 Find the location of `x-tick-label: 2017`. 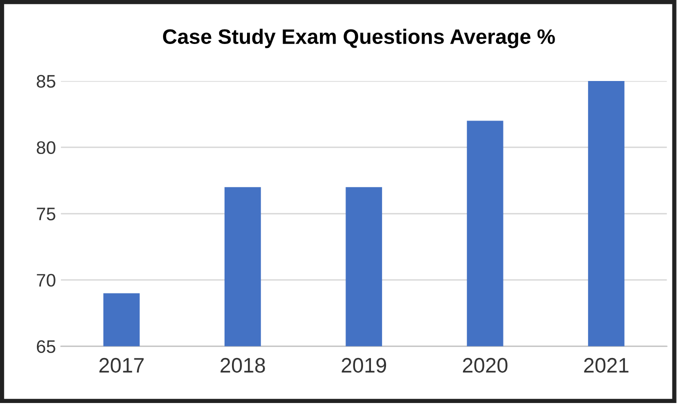

x-tick-label: 2017 is located at coordinates (121, 365).